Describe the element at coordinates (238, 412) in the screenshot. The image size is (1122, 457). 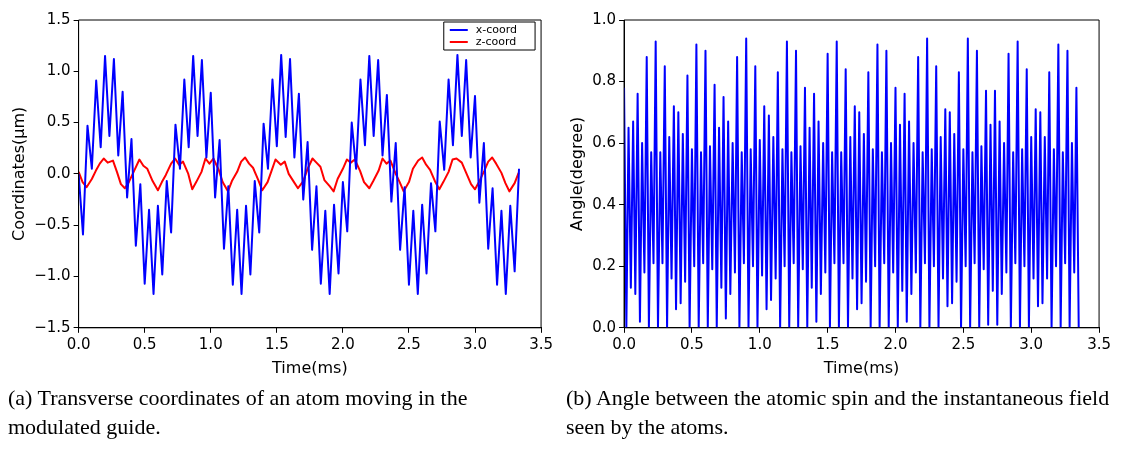
I see `text: (a) Transverse coordinates of an atom moving in the modulated guide.` at that location.